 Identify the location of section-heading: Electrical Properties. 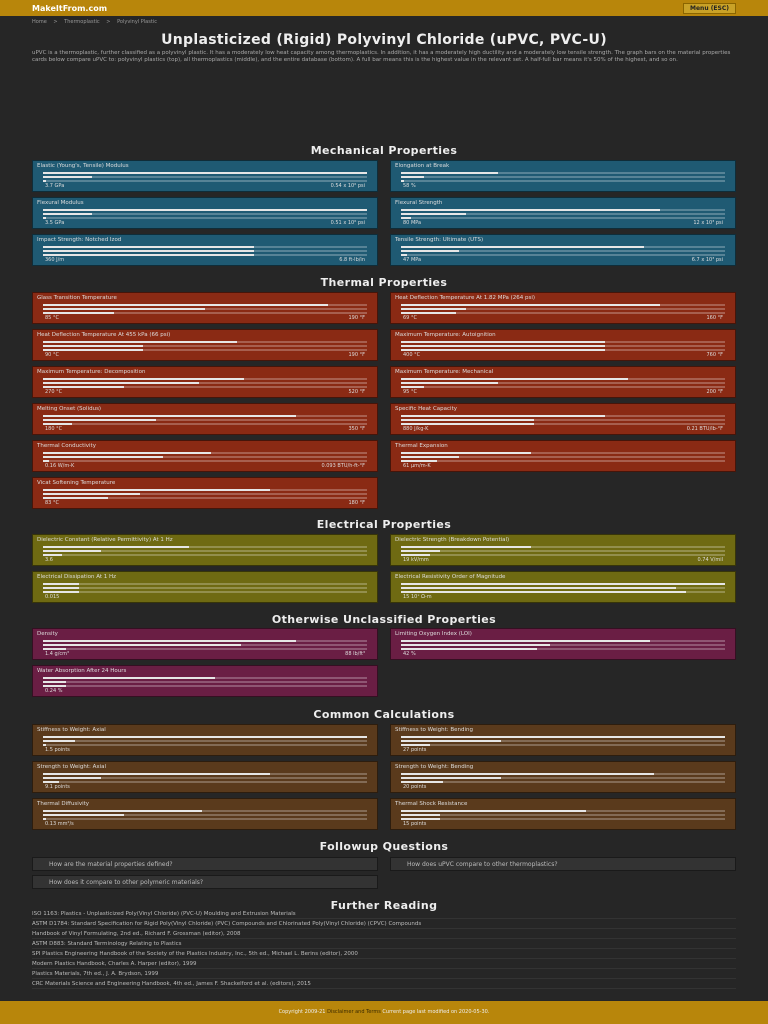
(384, 524).